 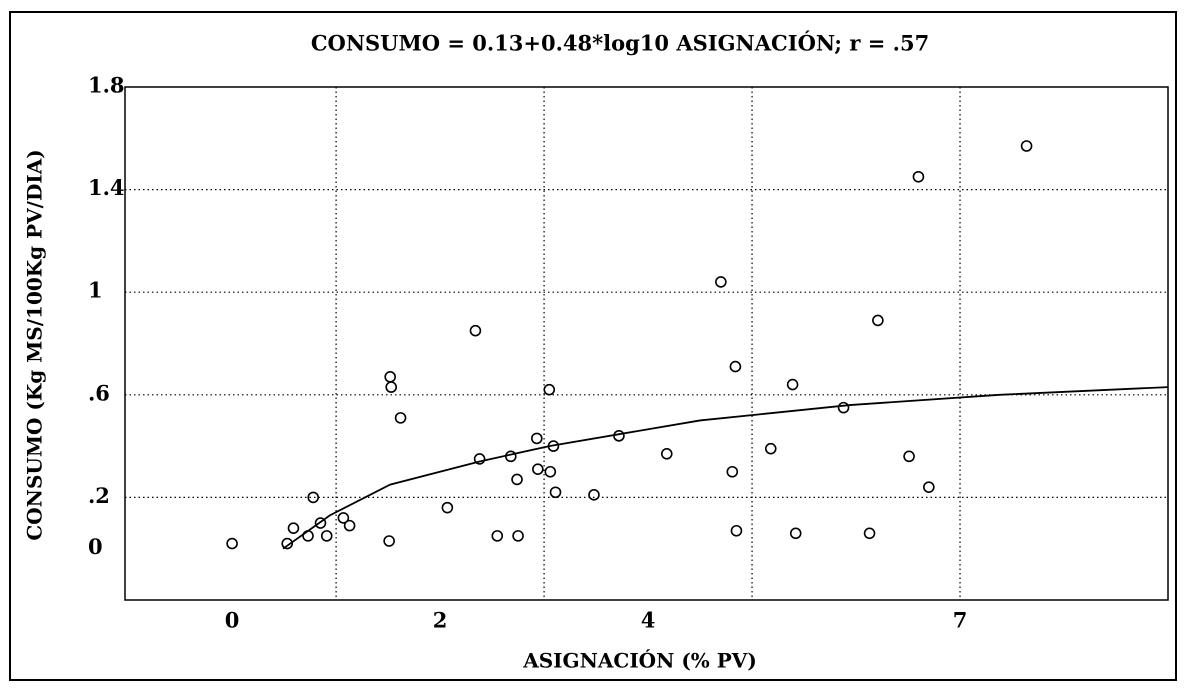 I want to click on x-axis-label: ASIGNACIÓN (% PV), so click(x=639, y=660).